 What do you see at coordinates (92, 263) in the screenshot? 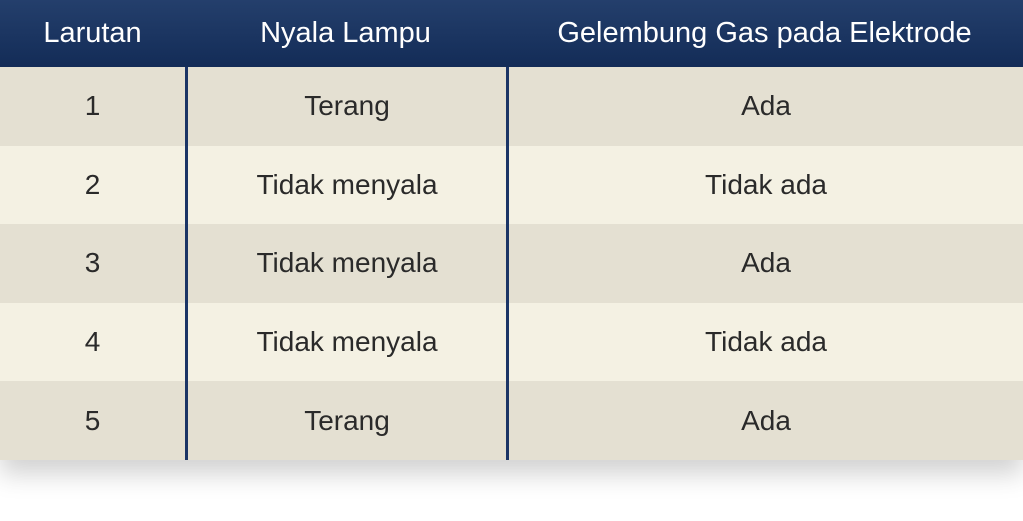
I see `cell-larutan: 3` at bounding box center [92, 263].